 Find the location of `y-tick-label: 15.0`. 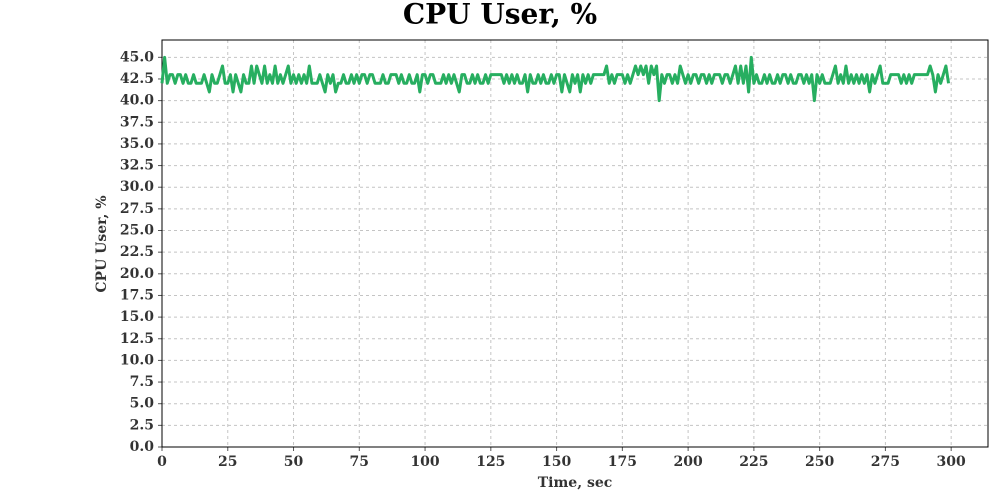

y-tick-label: 15.0 is located at coordinates (137, 317).